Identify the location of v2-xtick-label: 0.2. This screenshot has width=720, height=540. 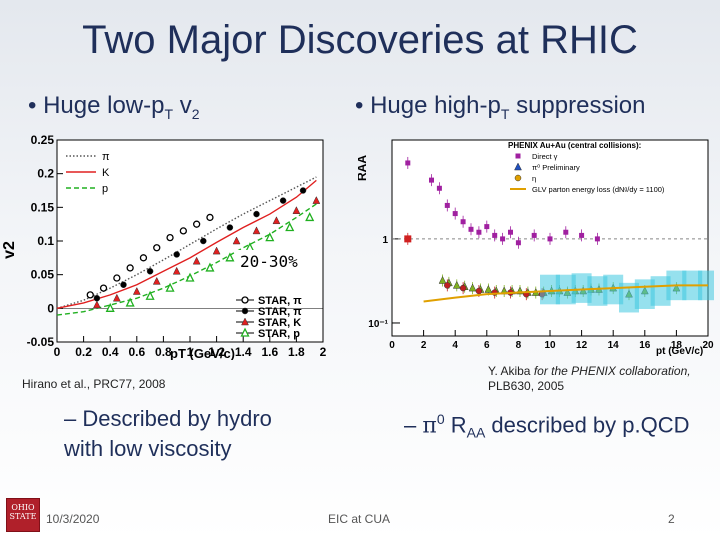
(83, 352).